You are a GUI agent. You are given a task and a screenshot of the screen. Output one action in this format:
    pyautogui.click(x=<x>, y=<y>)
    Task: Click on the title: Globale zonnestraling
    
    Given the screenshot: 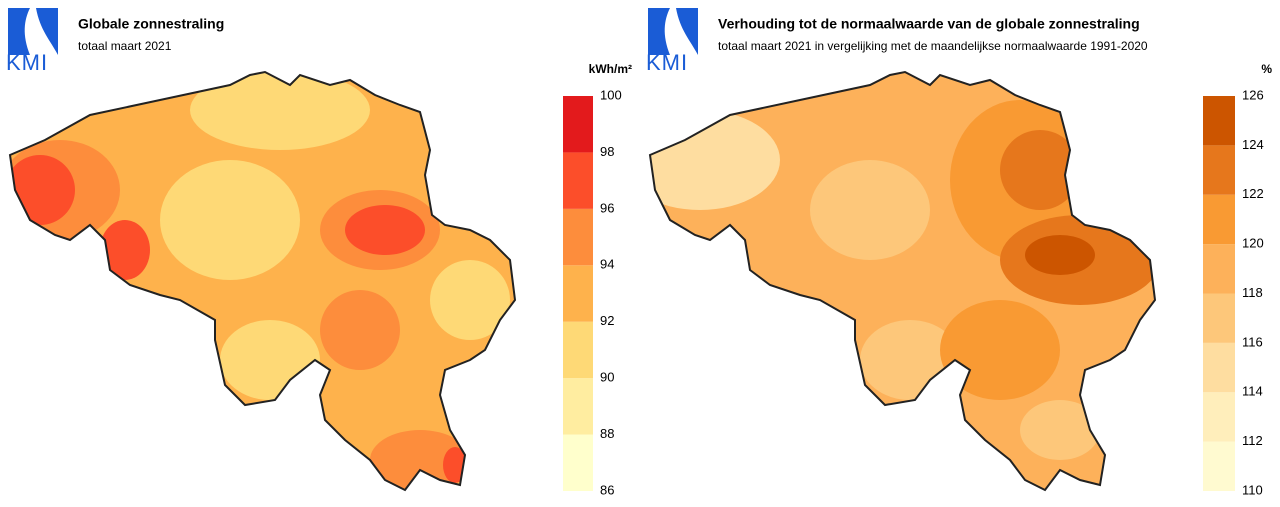 What is the action you would take?
    pyautogui.click(x=151, y=24)
    